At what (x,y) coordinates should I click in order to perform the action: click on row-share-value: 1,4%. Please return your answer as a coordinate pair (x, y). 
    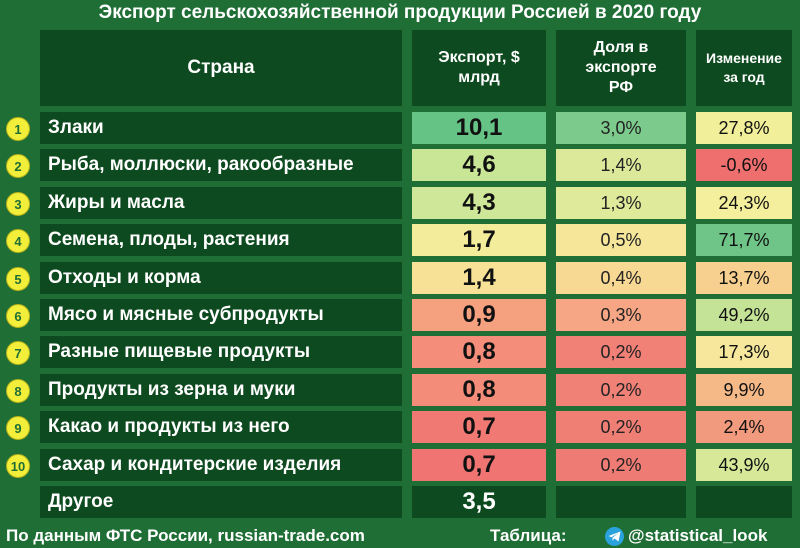
    Looking at the image, I should click on (621, 165).